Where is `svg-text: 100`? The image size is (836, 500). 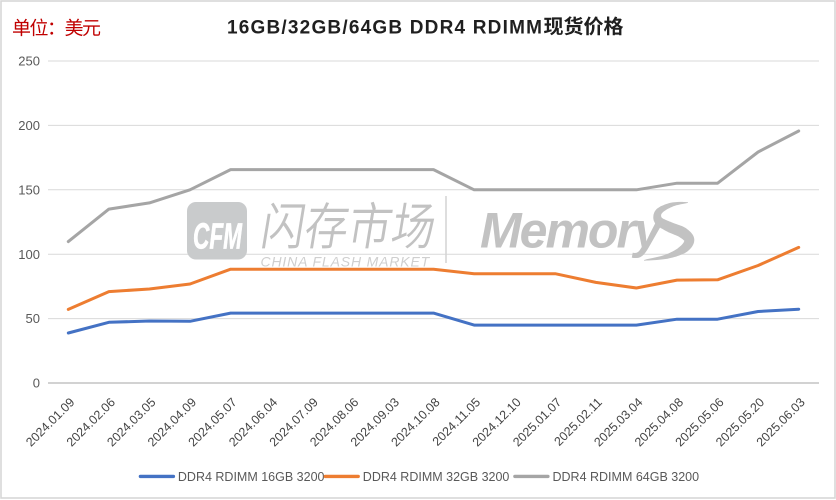 svg-text: 100 is located at coordinates (29, 254).